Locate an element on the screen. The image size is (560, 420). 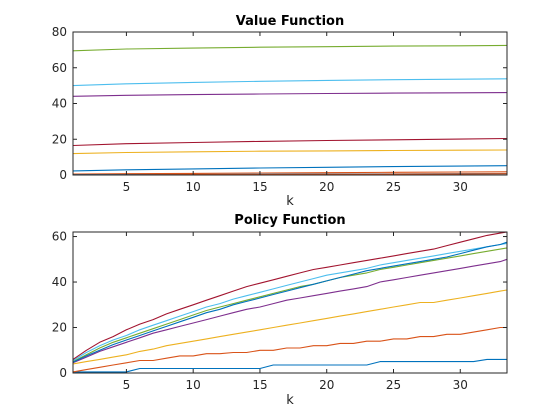
value-function-ytick-label: 40 is located at coordinates (59, 104).